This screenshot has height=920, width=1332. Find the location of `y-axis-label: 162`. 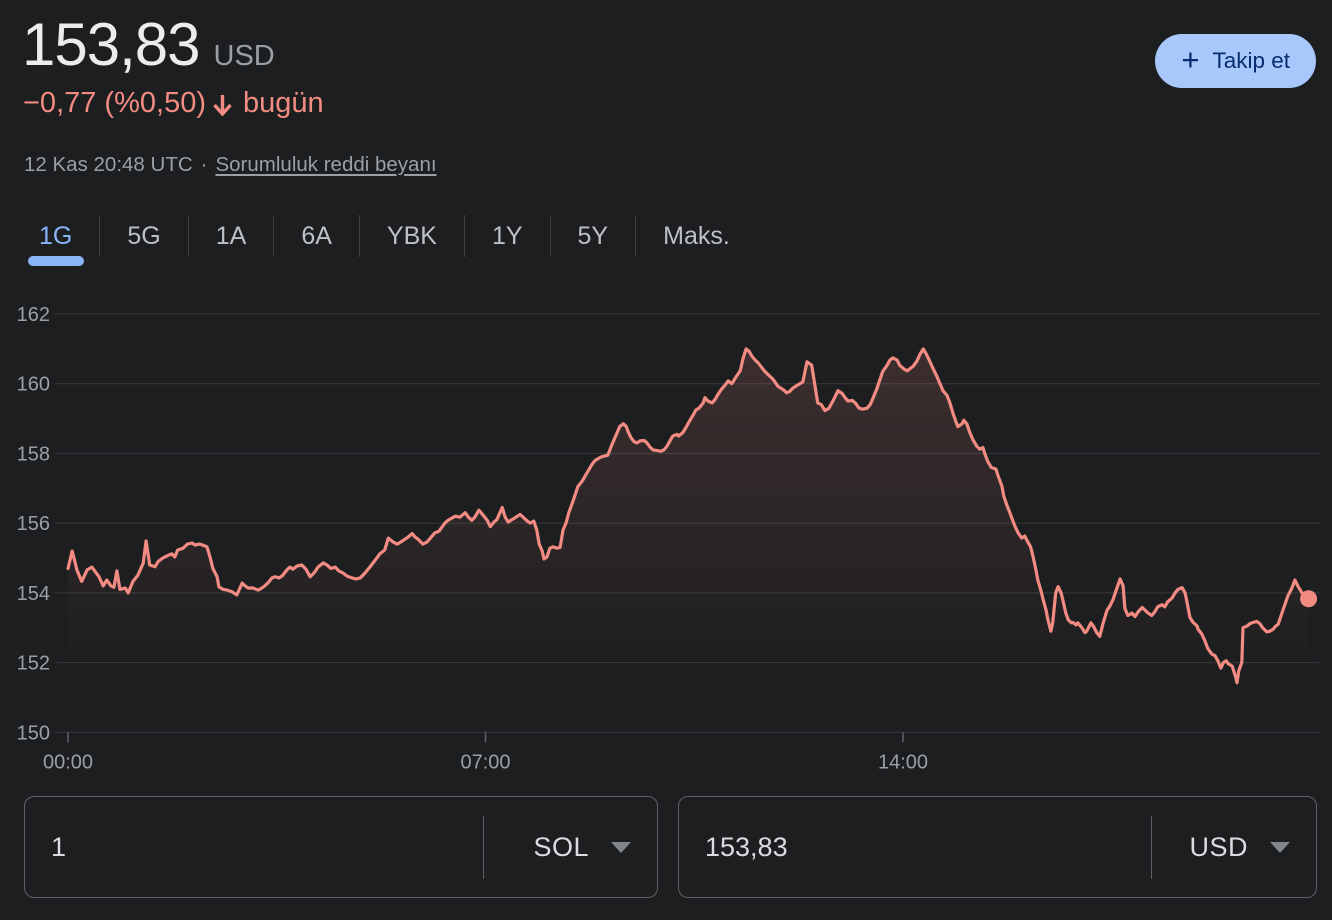

y-axis-label: 162 is located at coordinates (33, 315).